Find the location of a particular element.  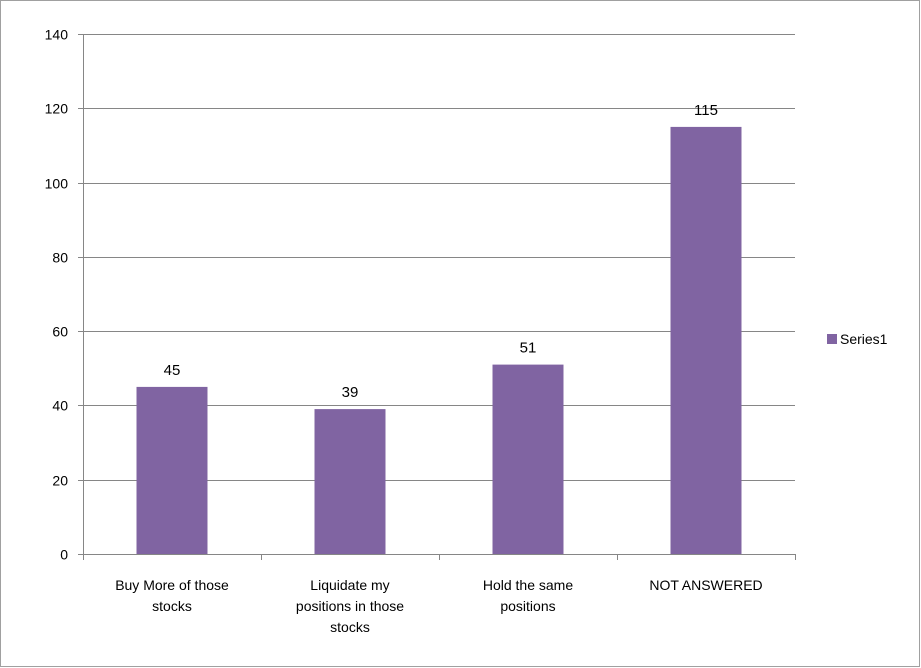

y-tick-label: 20 is located at coordinates (60, 481).